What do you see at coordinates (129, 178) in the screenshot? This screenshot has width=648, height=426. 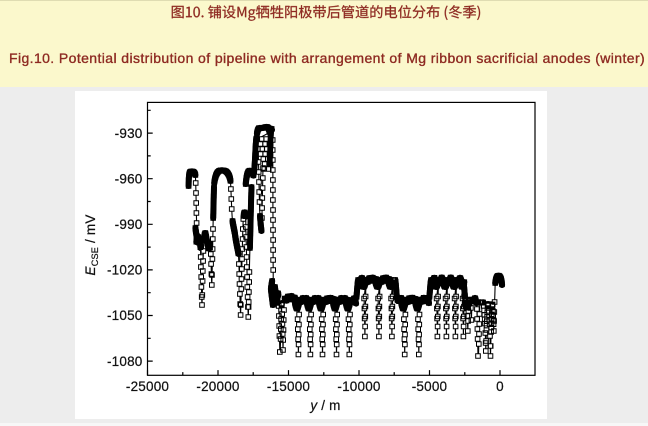 I see `svg-text: -960` at bounding box center [129, 178].